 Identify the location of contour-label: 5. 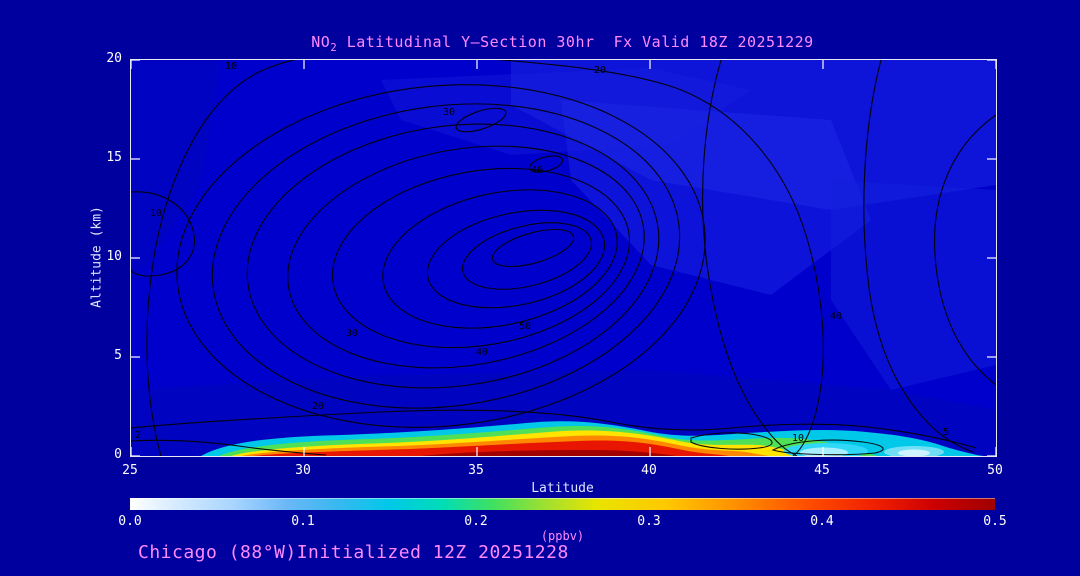
(946, 432).